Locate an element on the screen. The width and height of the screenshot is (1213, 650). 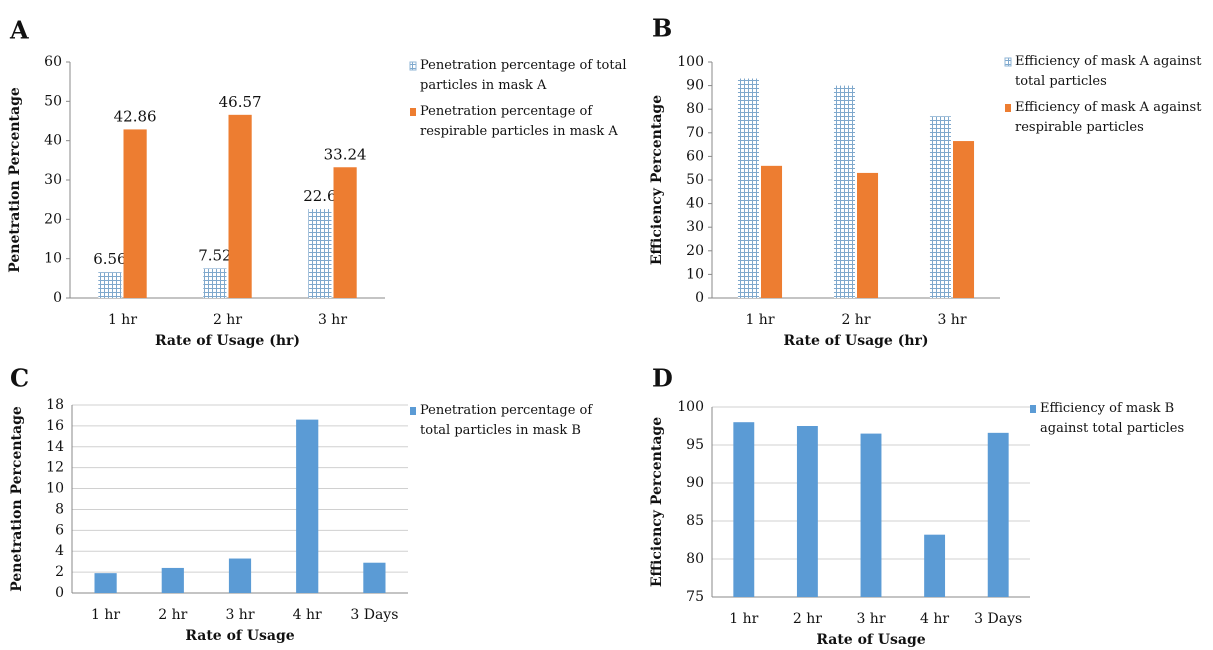
panel-label: A is located at coordinates (19, 30).